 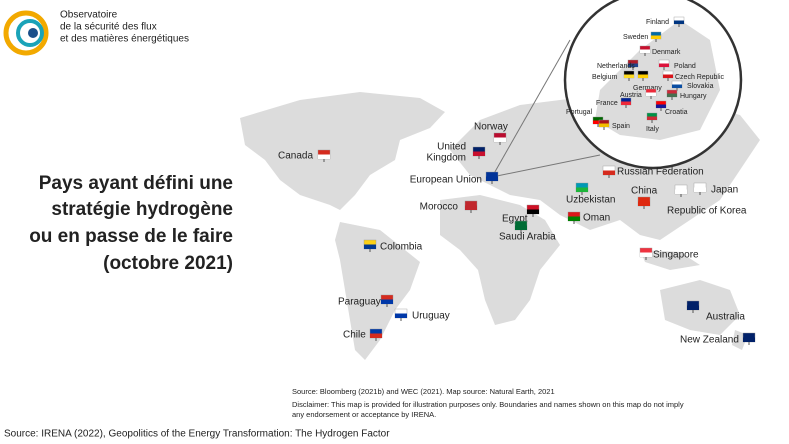 I want to click on inset-country-label: Denmark, so click(x=666, y=52).